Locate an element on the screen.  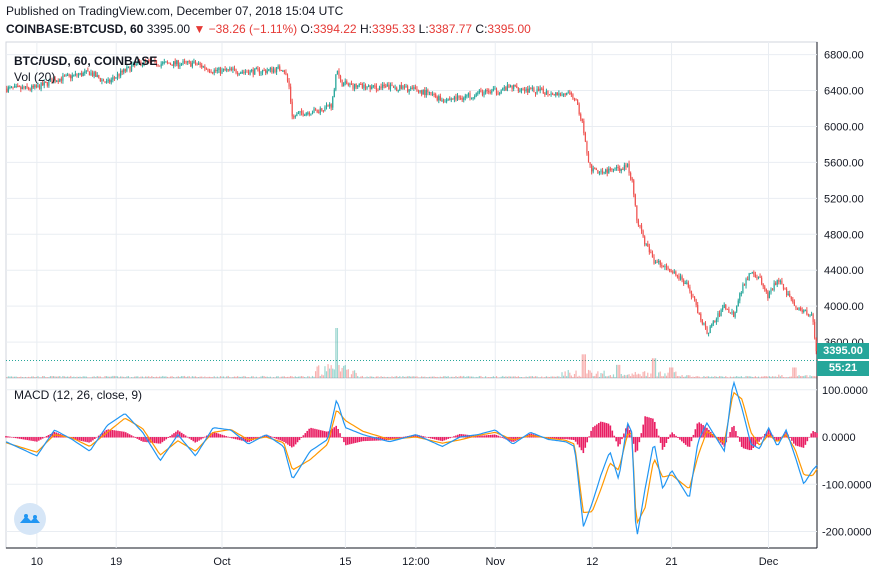
macd-tick-label: -200.0000 is located at coordinates (847, 532).